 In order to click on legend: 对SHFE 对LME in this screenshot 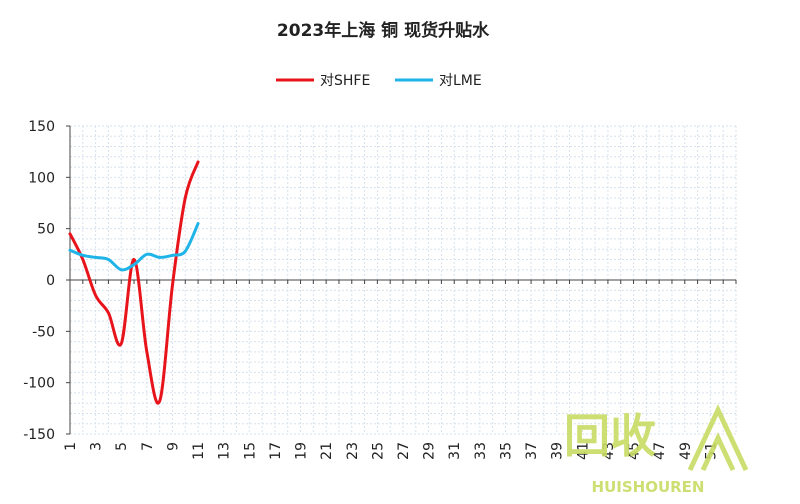, I will do `click(379, 81)`.